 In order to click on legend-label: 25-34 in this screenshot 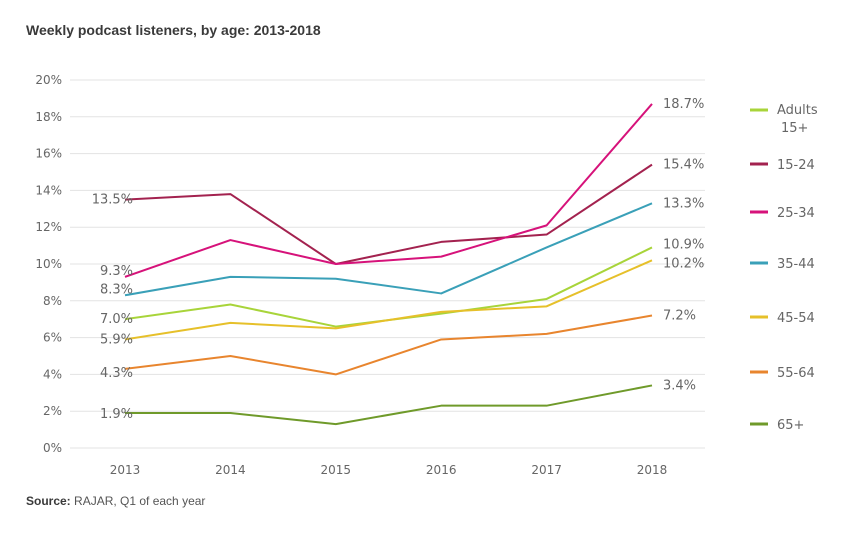, I will do `click(796, 213)`.